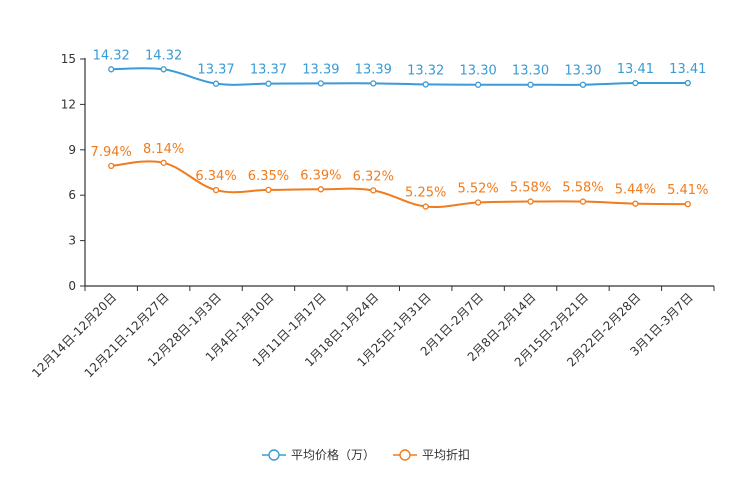  Describe the element at coordinates (687, 190) in the screenshot. I see `data-label: 5.41%` at that location.